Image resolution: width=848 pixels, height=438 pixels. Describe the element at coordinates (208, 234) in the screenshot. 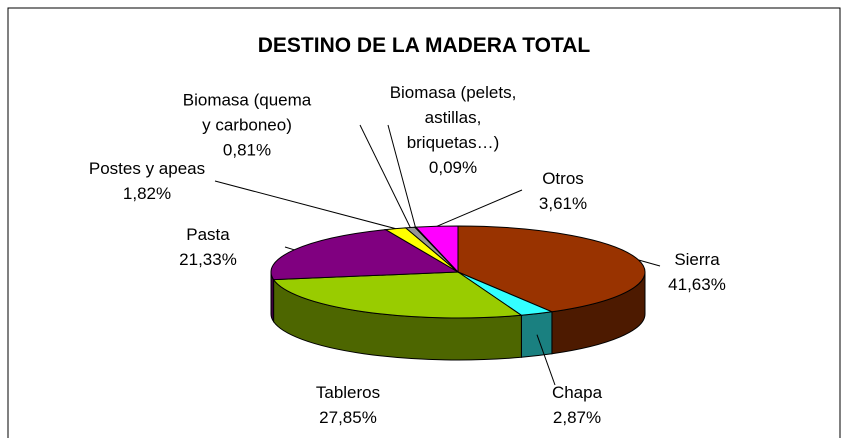

I see `category-label: Pasta` at that location.